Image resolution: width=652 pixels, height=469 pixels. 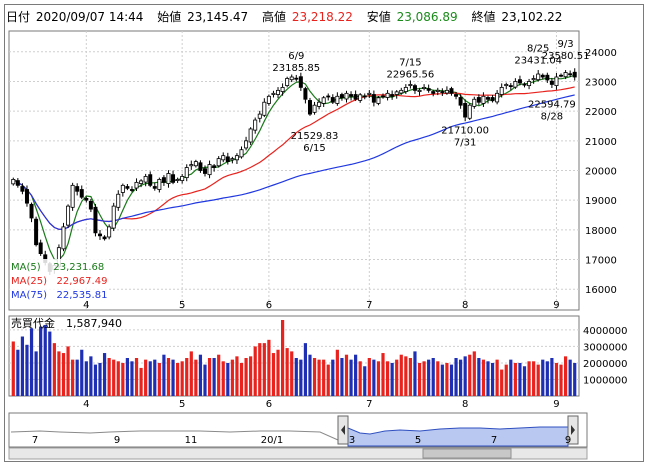 What do you see at coordinates (315, 136) in the screenshot?
I see `annotation-value: 21529.83` at bounding box center [315, 136].